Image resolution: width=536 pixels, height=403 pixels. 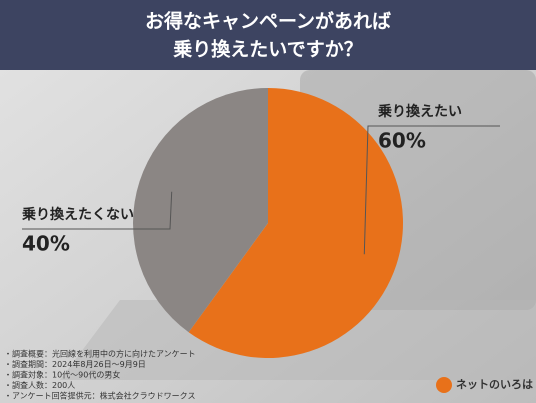 What do you see at coordinates (494, 384) in the screenshot?
I see `logo: ネットのいろは` at bounding box center [494, 384].